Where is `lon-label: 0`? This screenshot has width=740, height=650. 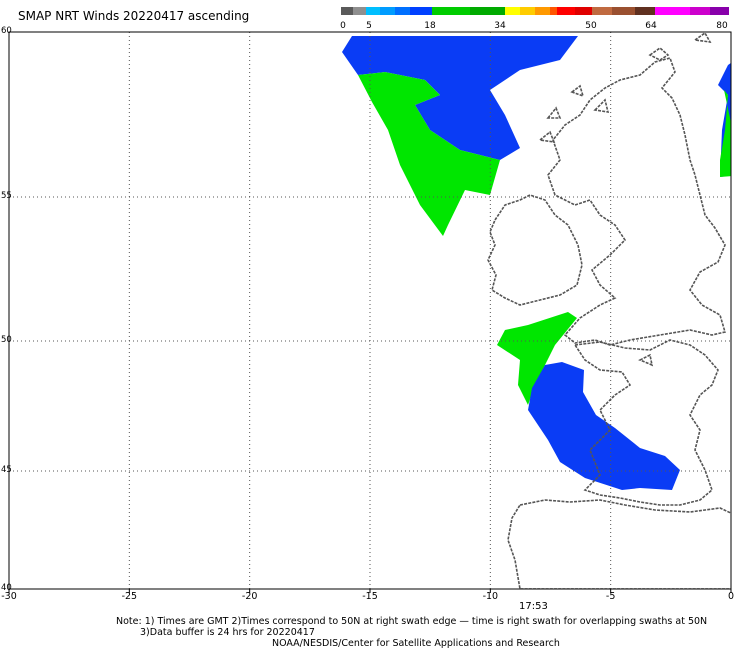 lon-label: 0 is located at coordinates (731, 596).